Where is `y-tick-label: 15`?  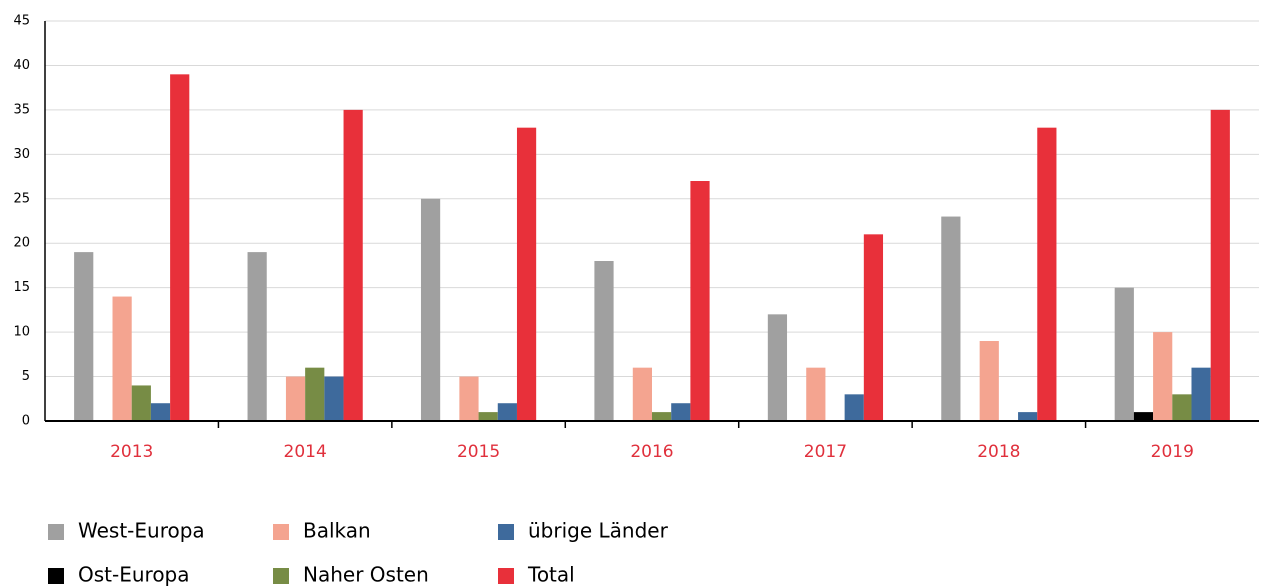
y-tick-label: 15 is located at coordinates (21, 287).